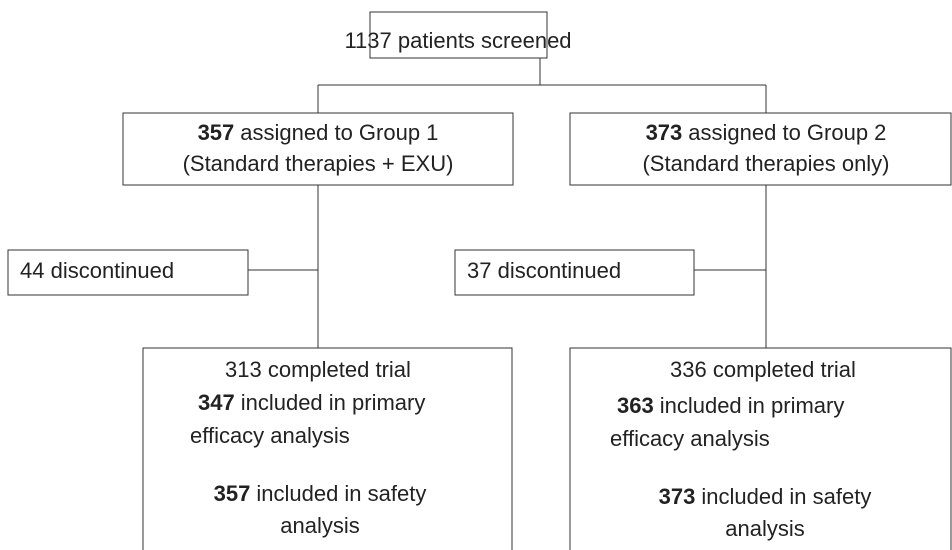  I want to click on node-label: 363 included in primary, so click(730, 405).